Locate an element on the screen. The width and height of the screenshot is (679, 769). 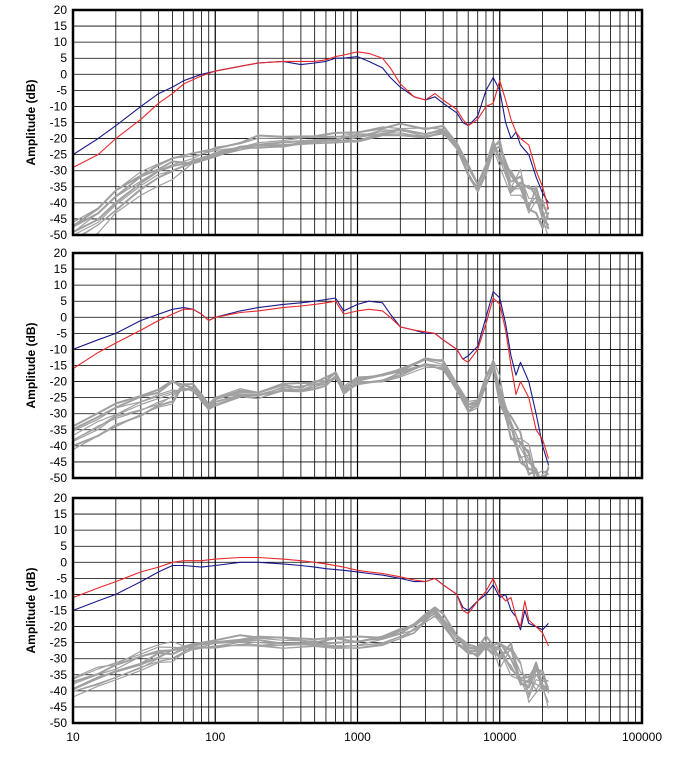
x-tick-label: 100000 is located at coordinates (642, 737).